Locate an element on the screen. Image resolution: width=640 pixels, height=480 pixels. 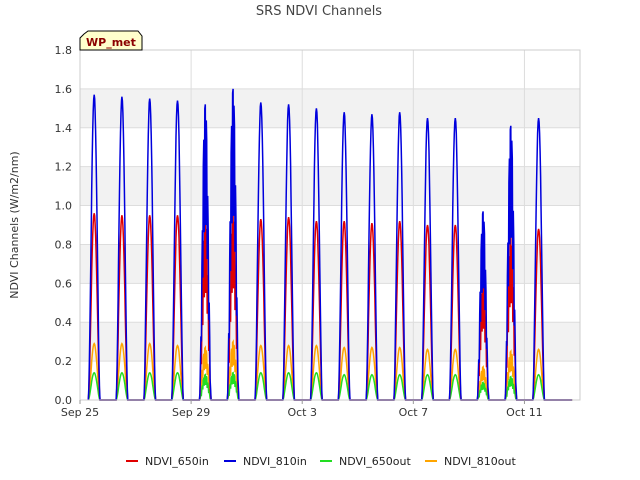
x-tick-label: Oct 11 is located at coordinates (524, 412).